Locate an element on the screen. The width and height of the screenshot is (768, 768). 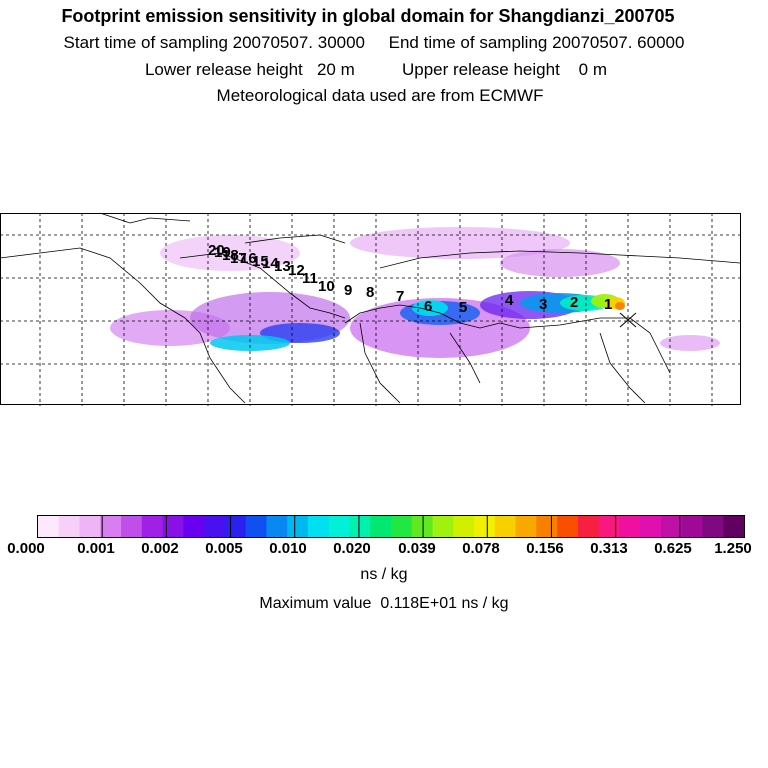
colorbar-tick-4: 0.010 is located at coordinates (288, 548).